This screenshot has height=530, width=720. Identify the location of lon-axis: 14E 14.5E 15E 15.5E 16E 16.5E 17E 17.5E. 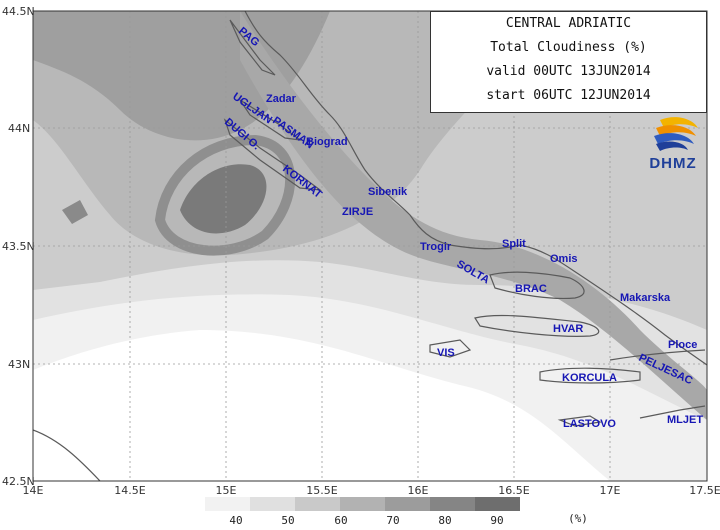
(371, 490).